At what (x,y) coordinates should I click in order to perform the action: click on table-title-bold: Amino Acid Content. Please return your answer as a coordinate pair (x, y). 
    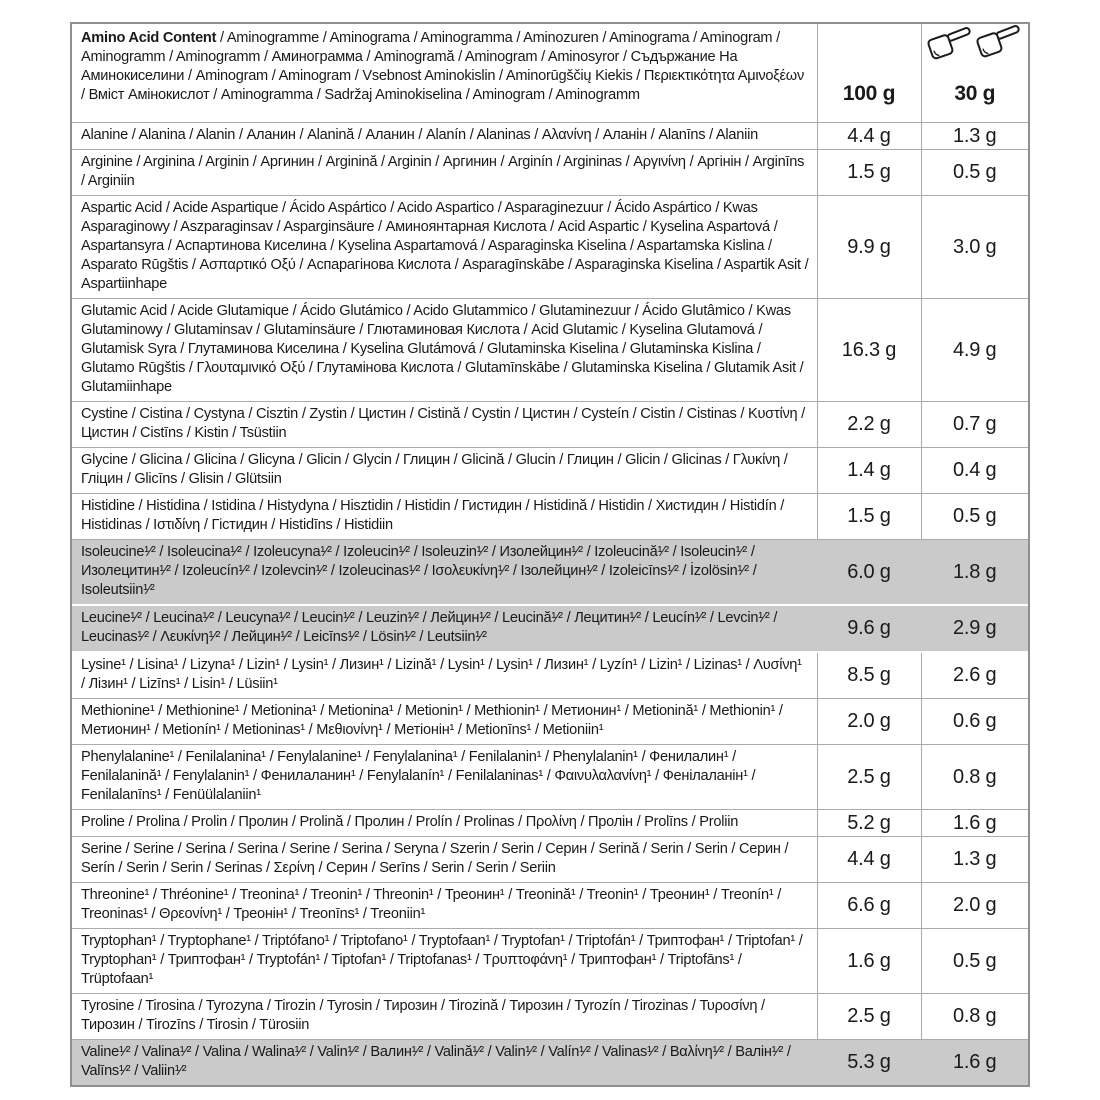
    Looking at the image, I should click on (149, 38).